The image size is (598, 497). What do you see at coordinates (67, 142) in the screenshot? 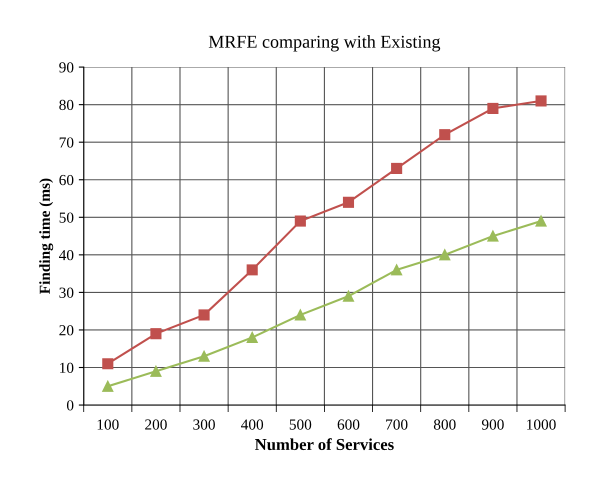
I see `y-tick-label: 70` at bounding box center [67, 142].